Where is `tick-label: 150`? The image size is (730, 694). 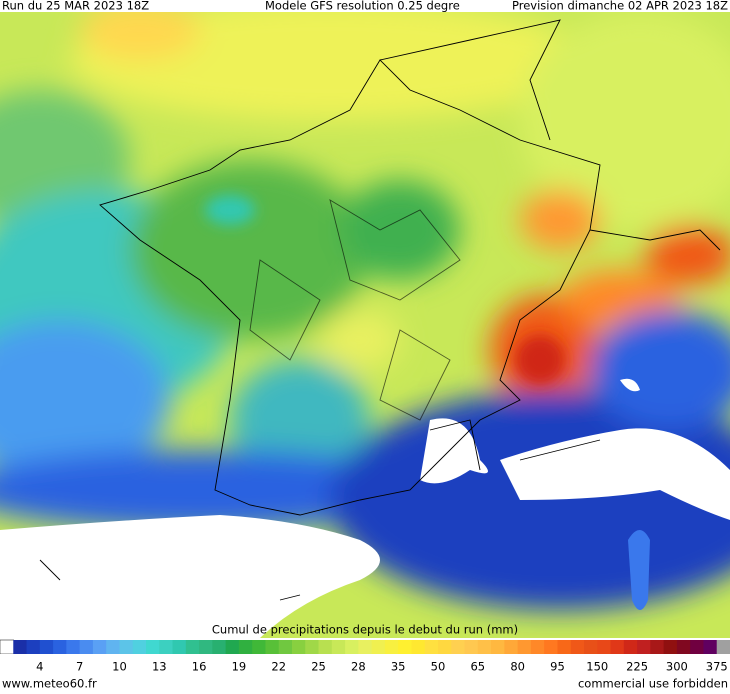
tick-label: 150 is located at coordinates (597, 667).